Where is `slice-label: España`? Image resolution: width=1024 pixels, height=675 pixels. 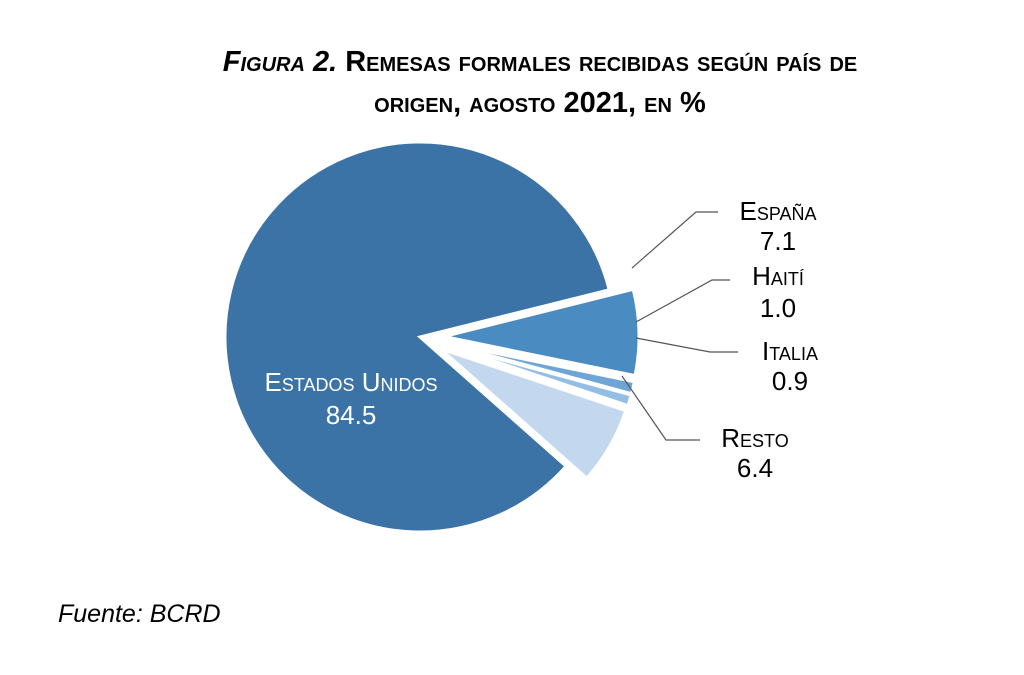 slice-label: España is located at coordinates (777, 211).